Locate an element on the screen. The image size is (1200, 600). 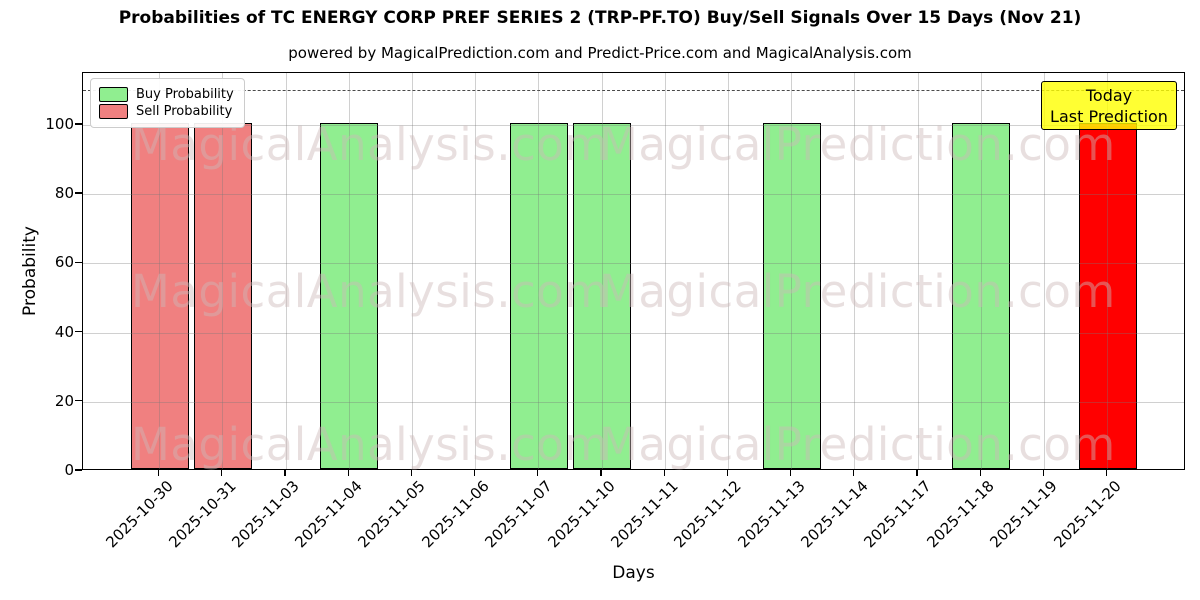
legend-item-sell: Sell Probability is located at coordinates (166, 111).